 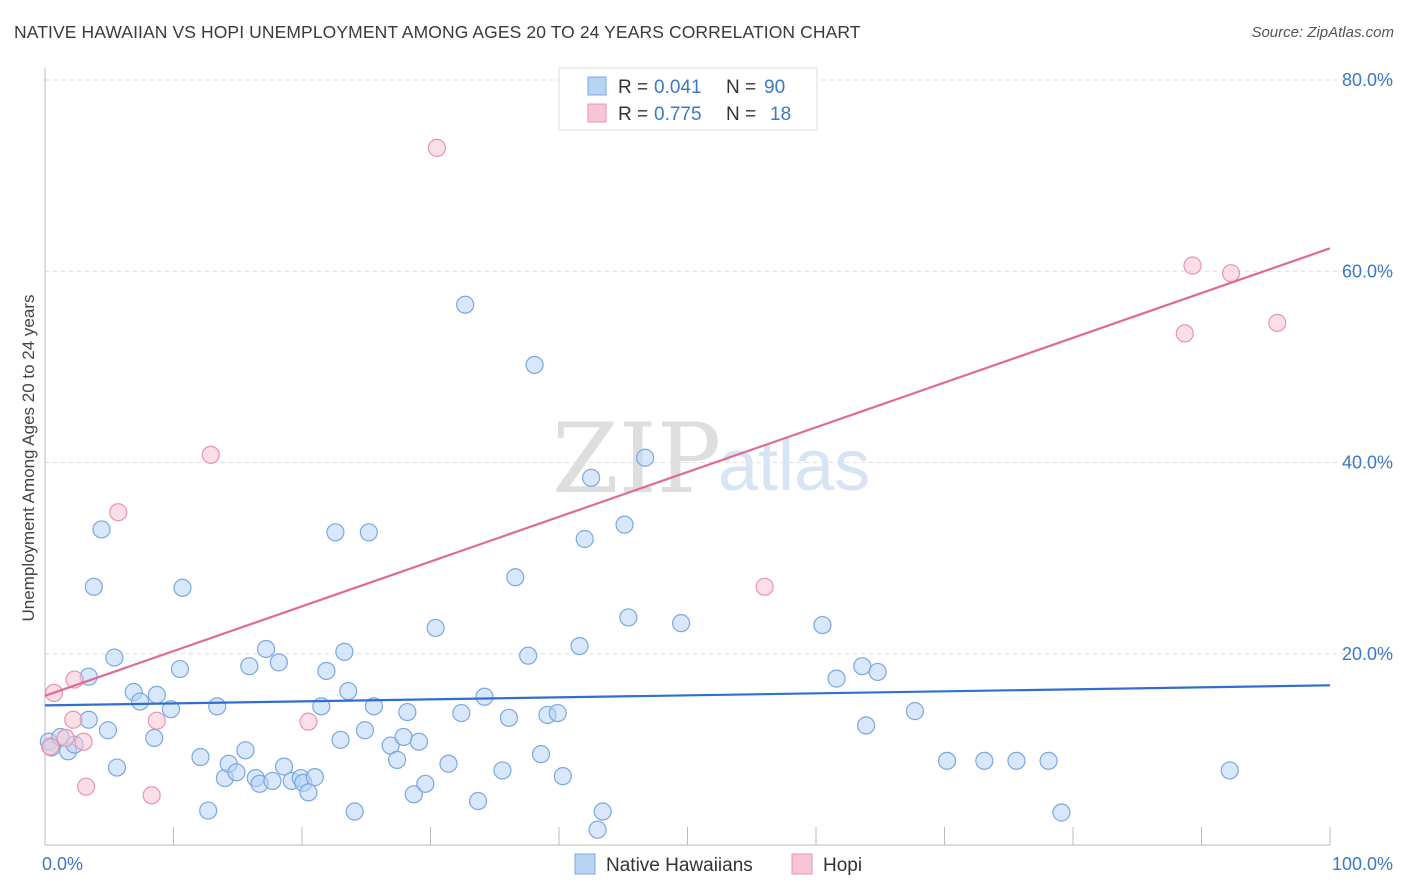 What do you see at coordinates (802, 864) in the screenshot?
I see `bottom-legend-swatch-hopi` at bounding box center [802, 864].